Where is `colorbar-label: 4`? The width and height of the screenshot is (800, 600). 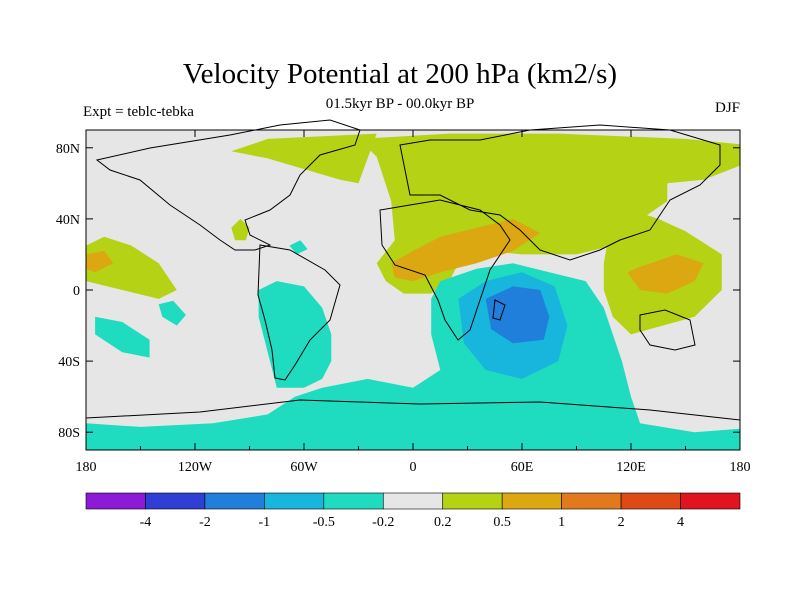
colorbar-label: 4 is located at coordinates (680, 522).